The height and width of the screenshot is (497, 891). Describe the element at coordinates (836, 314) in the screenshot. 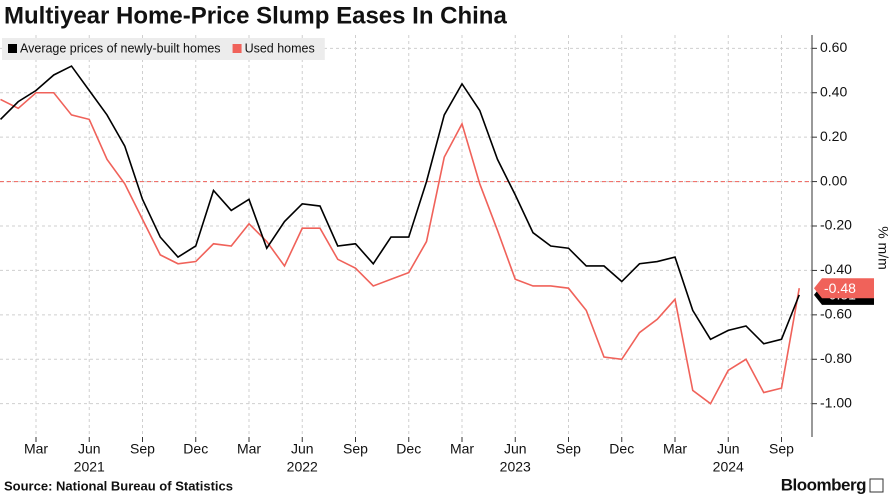

I see `y-tick-label: -0.60` at that location.